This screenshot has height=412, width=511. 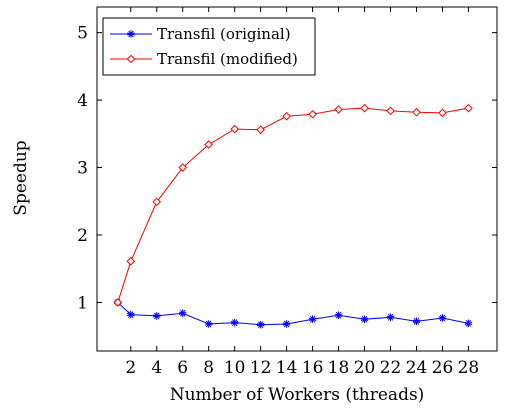 What do you see at coordinates (82, 169) in the screenshot?
I see `y-tick-label: 3` at bounding box center [82, 169].